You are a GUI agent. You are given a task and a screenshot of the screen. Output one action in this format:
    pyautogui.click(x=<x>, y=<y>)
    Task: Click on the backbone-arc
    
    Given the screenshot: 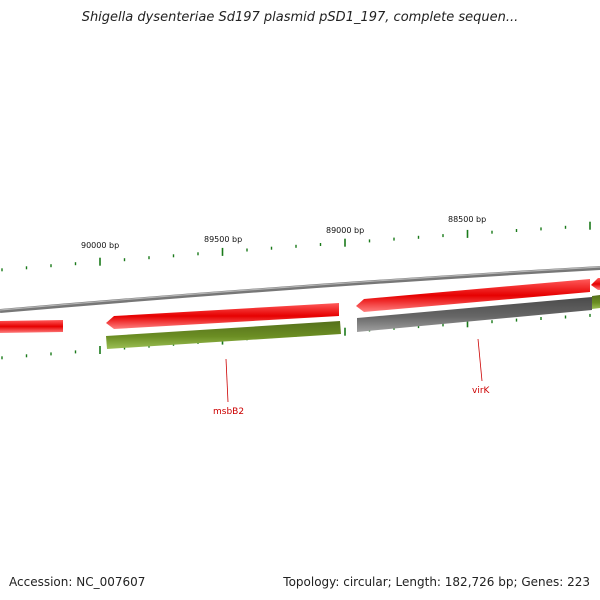 What is the action you would take?
    pyautogui.click(x=300, y=289)
    